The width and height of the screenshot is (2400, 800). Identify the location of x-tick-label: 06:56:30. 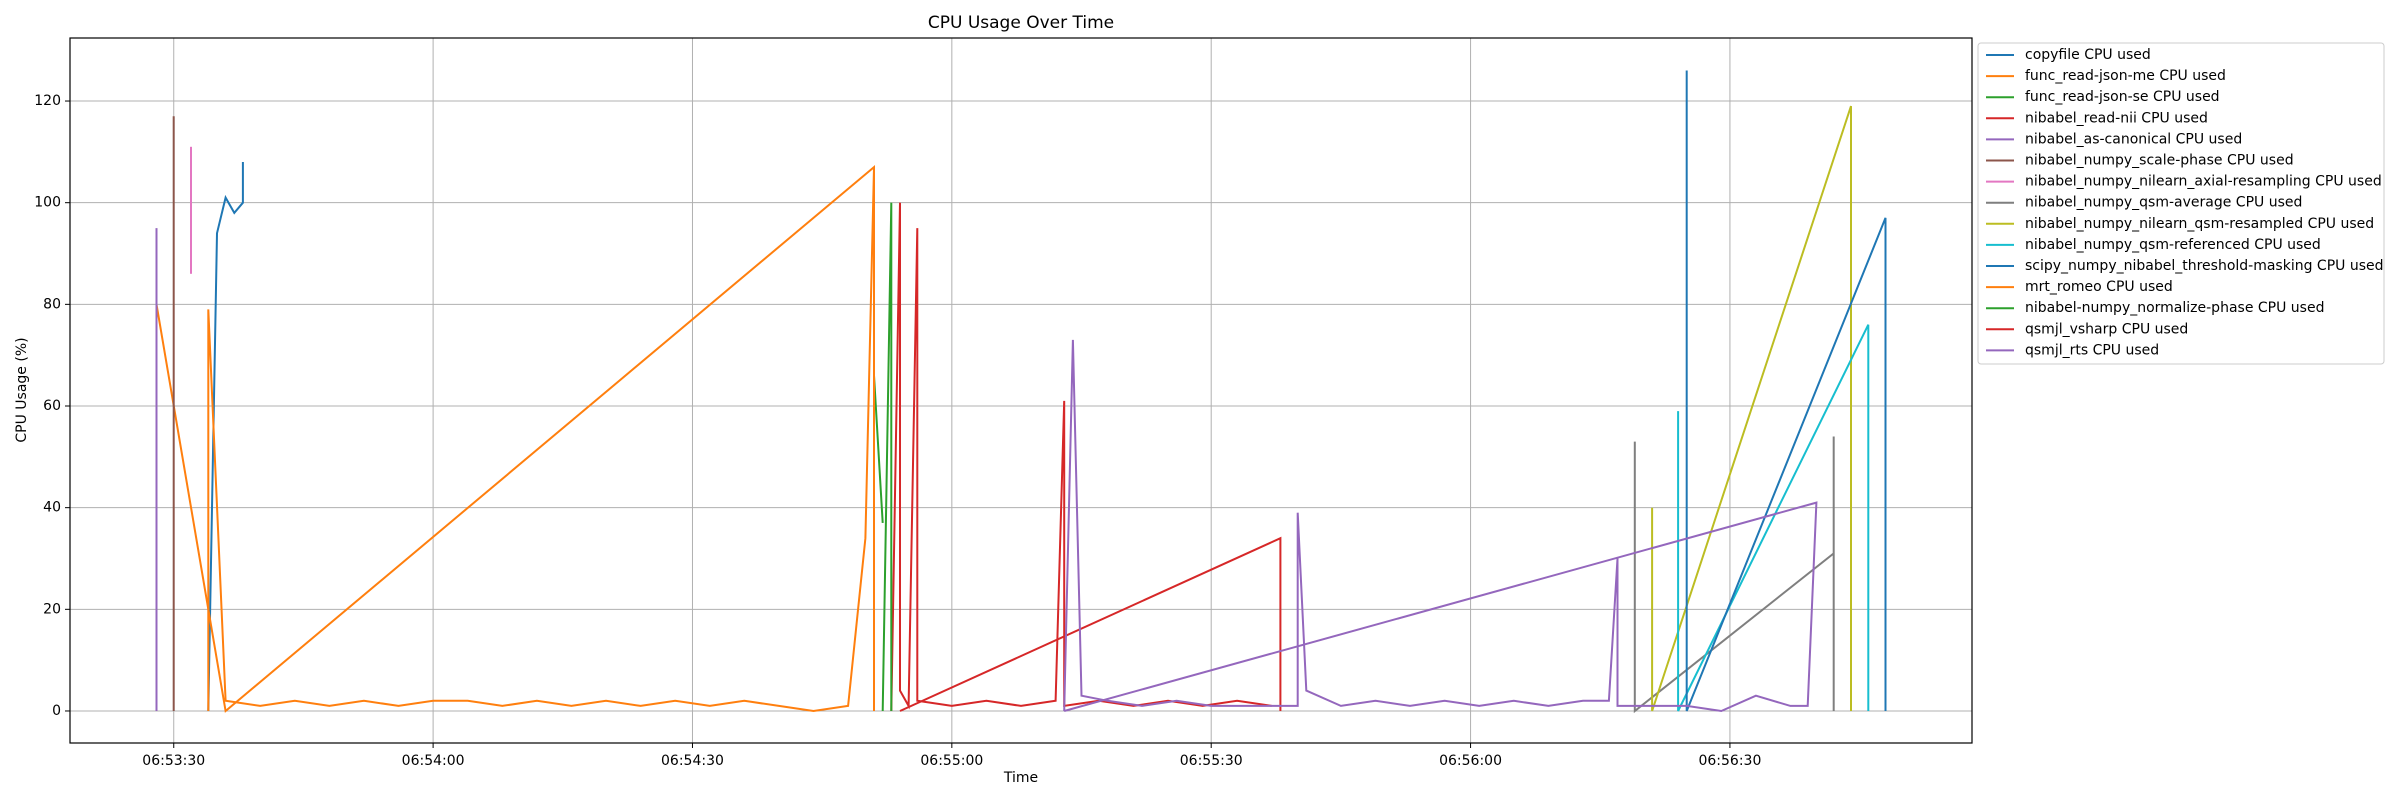
(1729, 761).